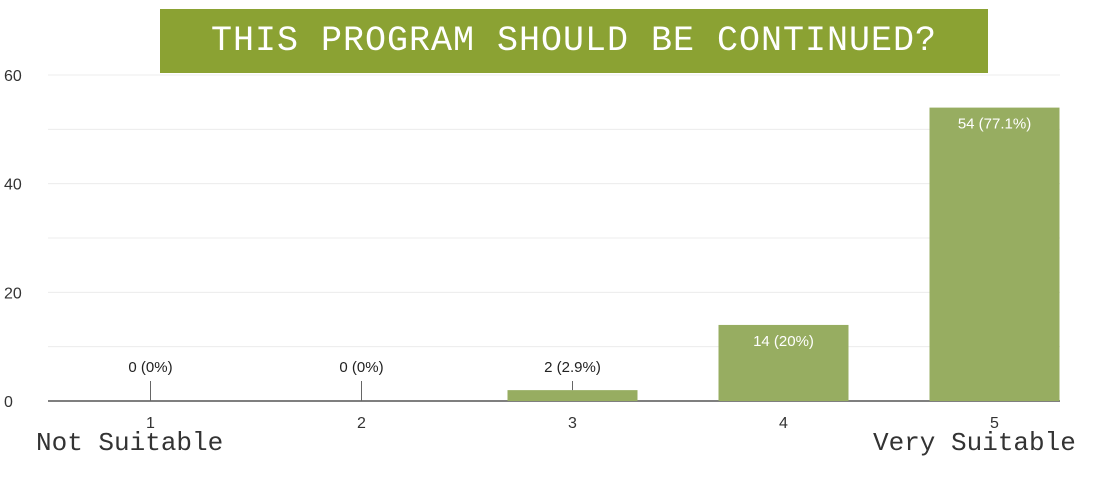 The image size is (1110, 477). What do you see at coordinates (572, 367) in the screenshot?
I see `data-label: 2 (2.9%)` at bounding box center [572, 367].